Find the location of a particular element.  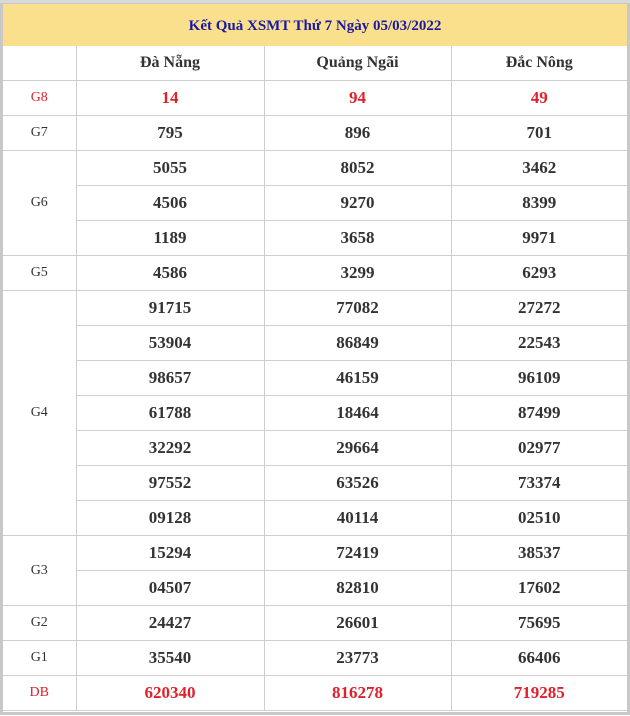

table-row: G1 35540 23773 66406 is located at coordinates (315, 658).